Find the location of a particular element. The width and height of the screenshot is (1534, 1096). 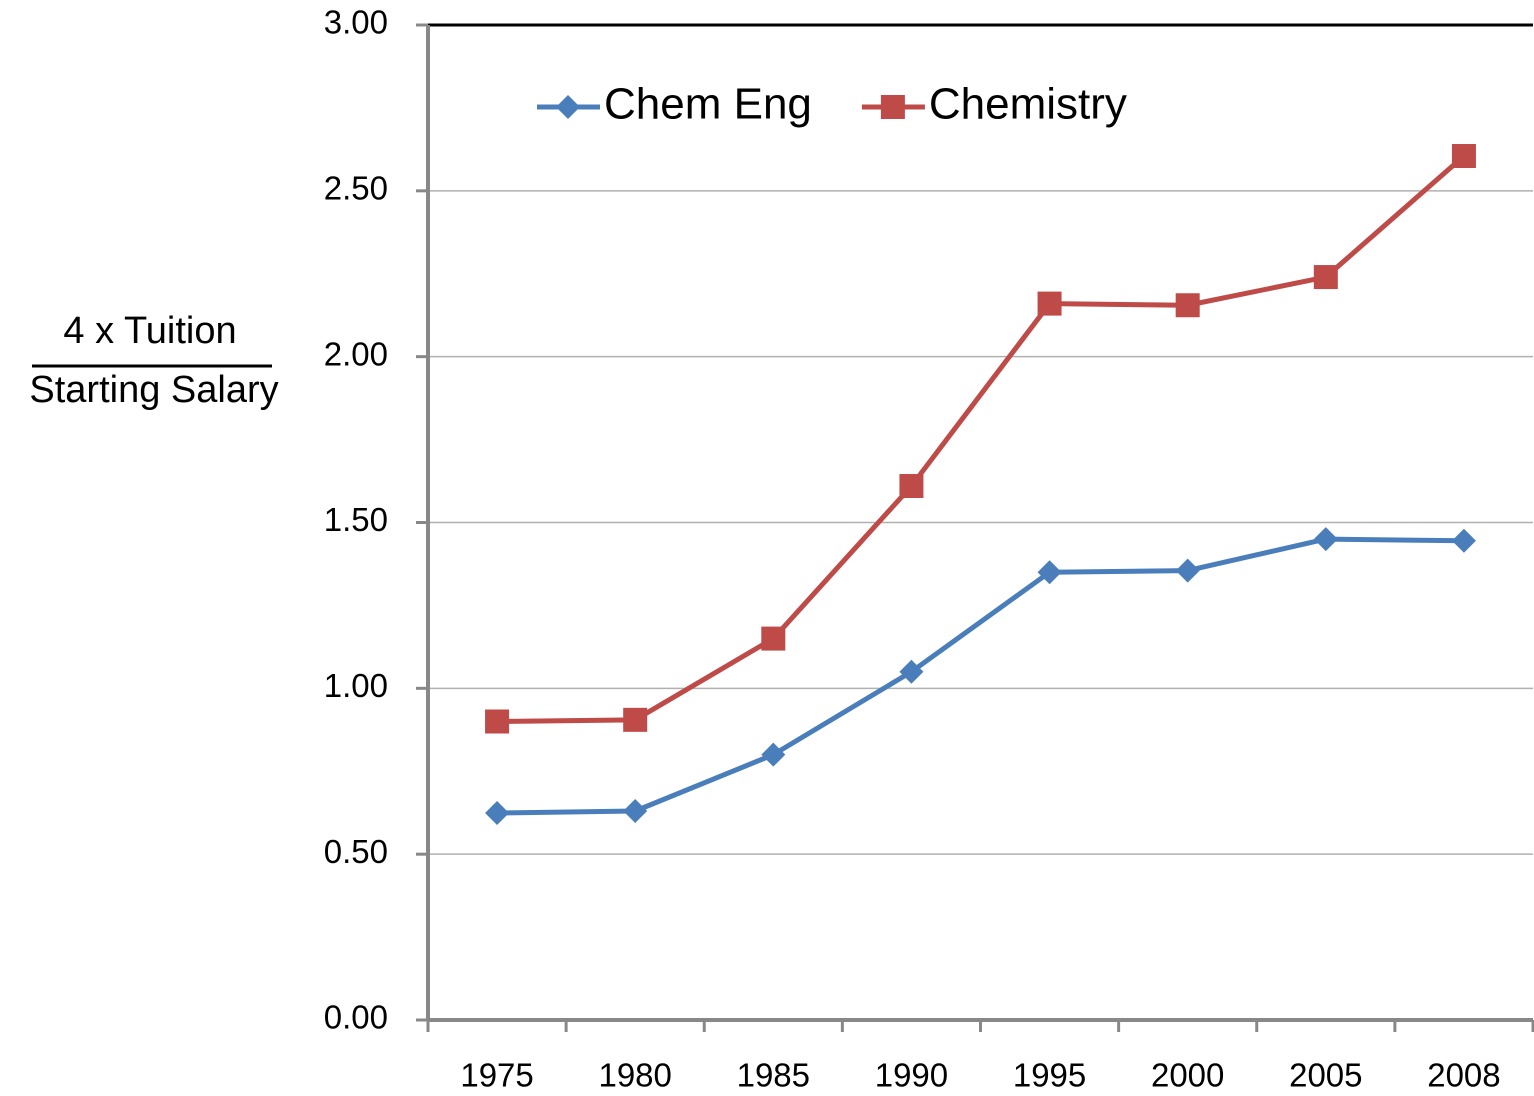

y-axis-label-numerator: 4 x Tuition is located at coordinates (149, 331).